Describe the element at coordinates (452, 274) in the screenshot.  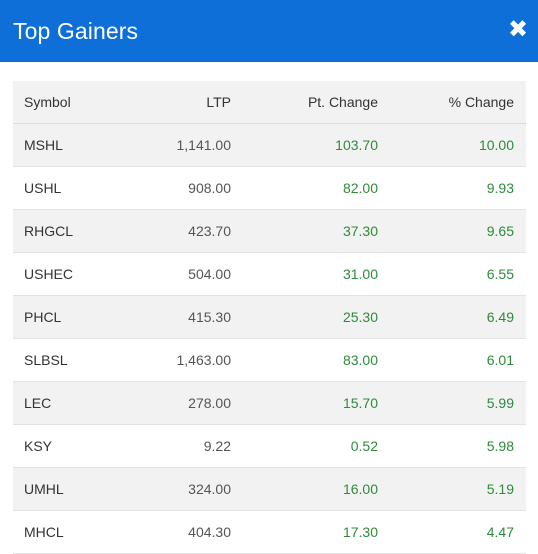
I see `cell-pct-change: 6.55` at that location.